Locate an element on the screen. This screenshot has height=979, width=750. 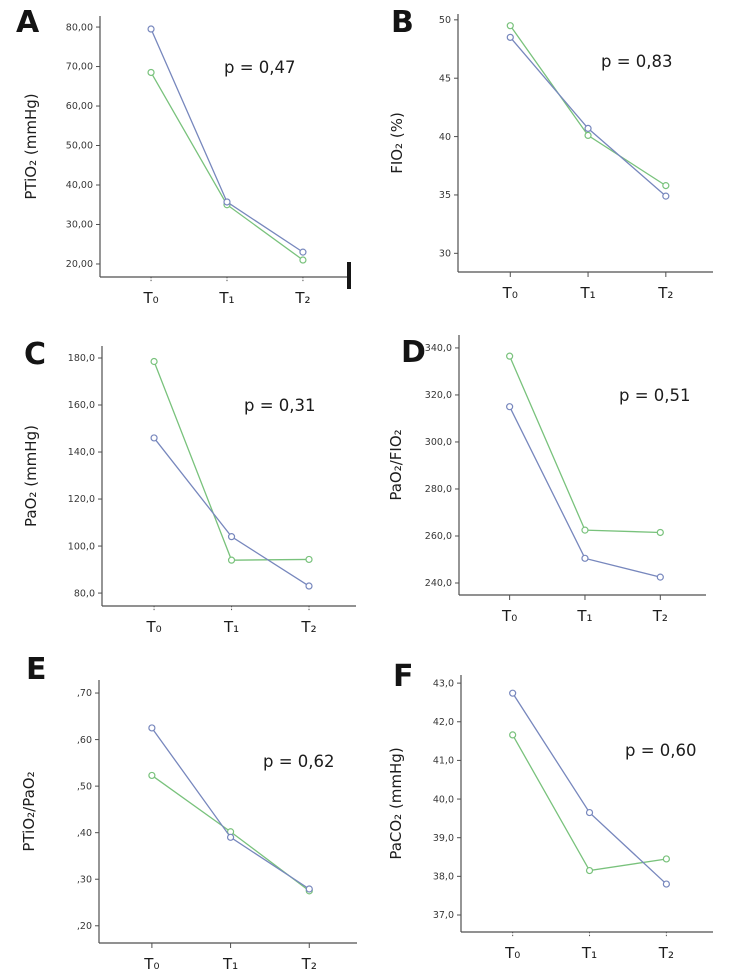
p-value-label: p = 0,47 is located at coordinates (260, 67).